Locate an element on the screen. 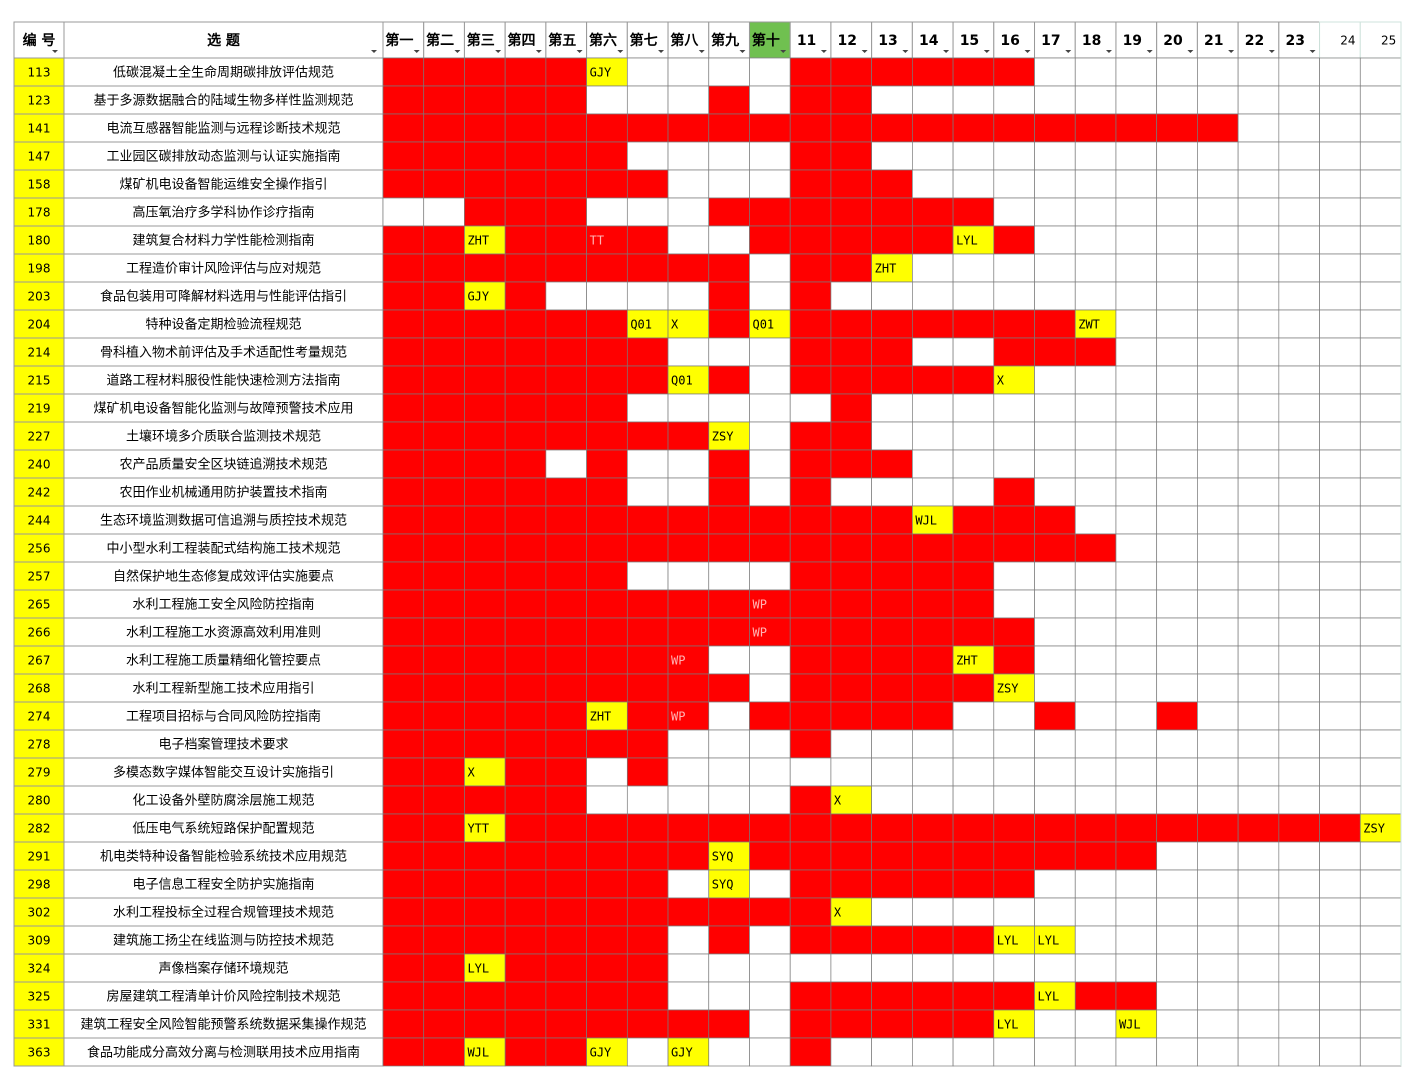 The height and width of the screenshot is (1080, 1416). row-title: 农产品质量安全区块链追溯技术规范 is located at coordinates (223, 465).